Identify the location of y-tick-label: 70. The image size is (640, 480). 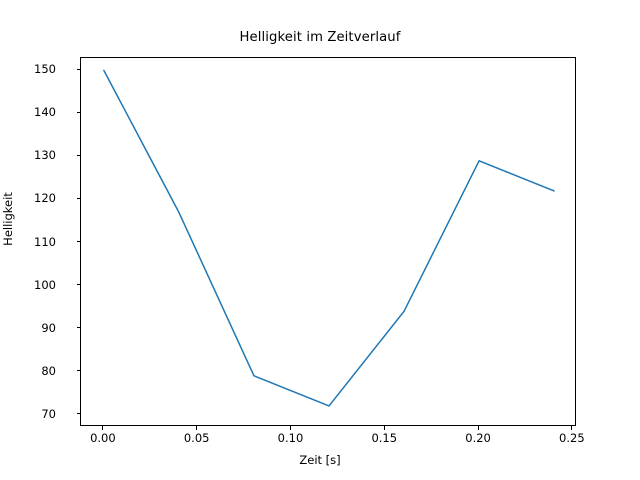
(48, 413).